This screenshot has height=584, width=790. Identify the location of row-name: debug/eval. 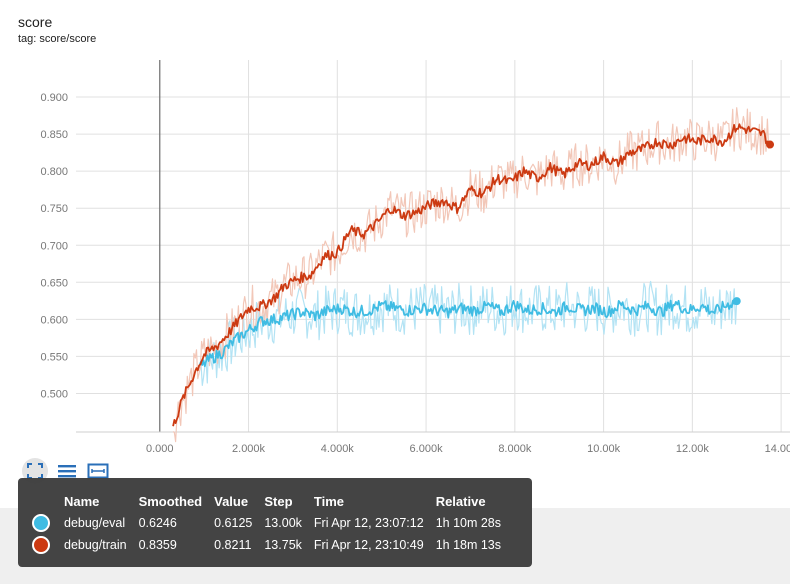
(95, 523).